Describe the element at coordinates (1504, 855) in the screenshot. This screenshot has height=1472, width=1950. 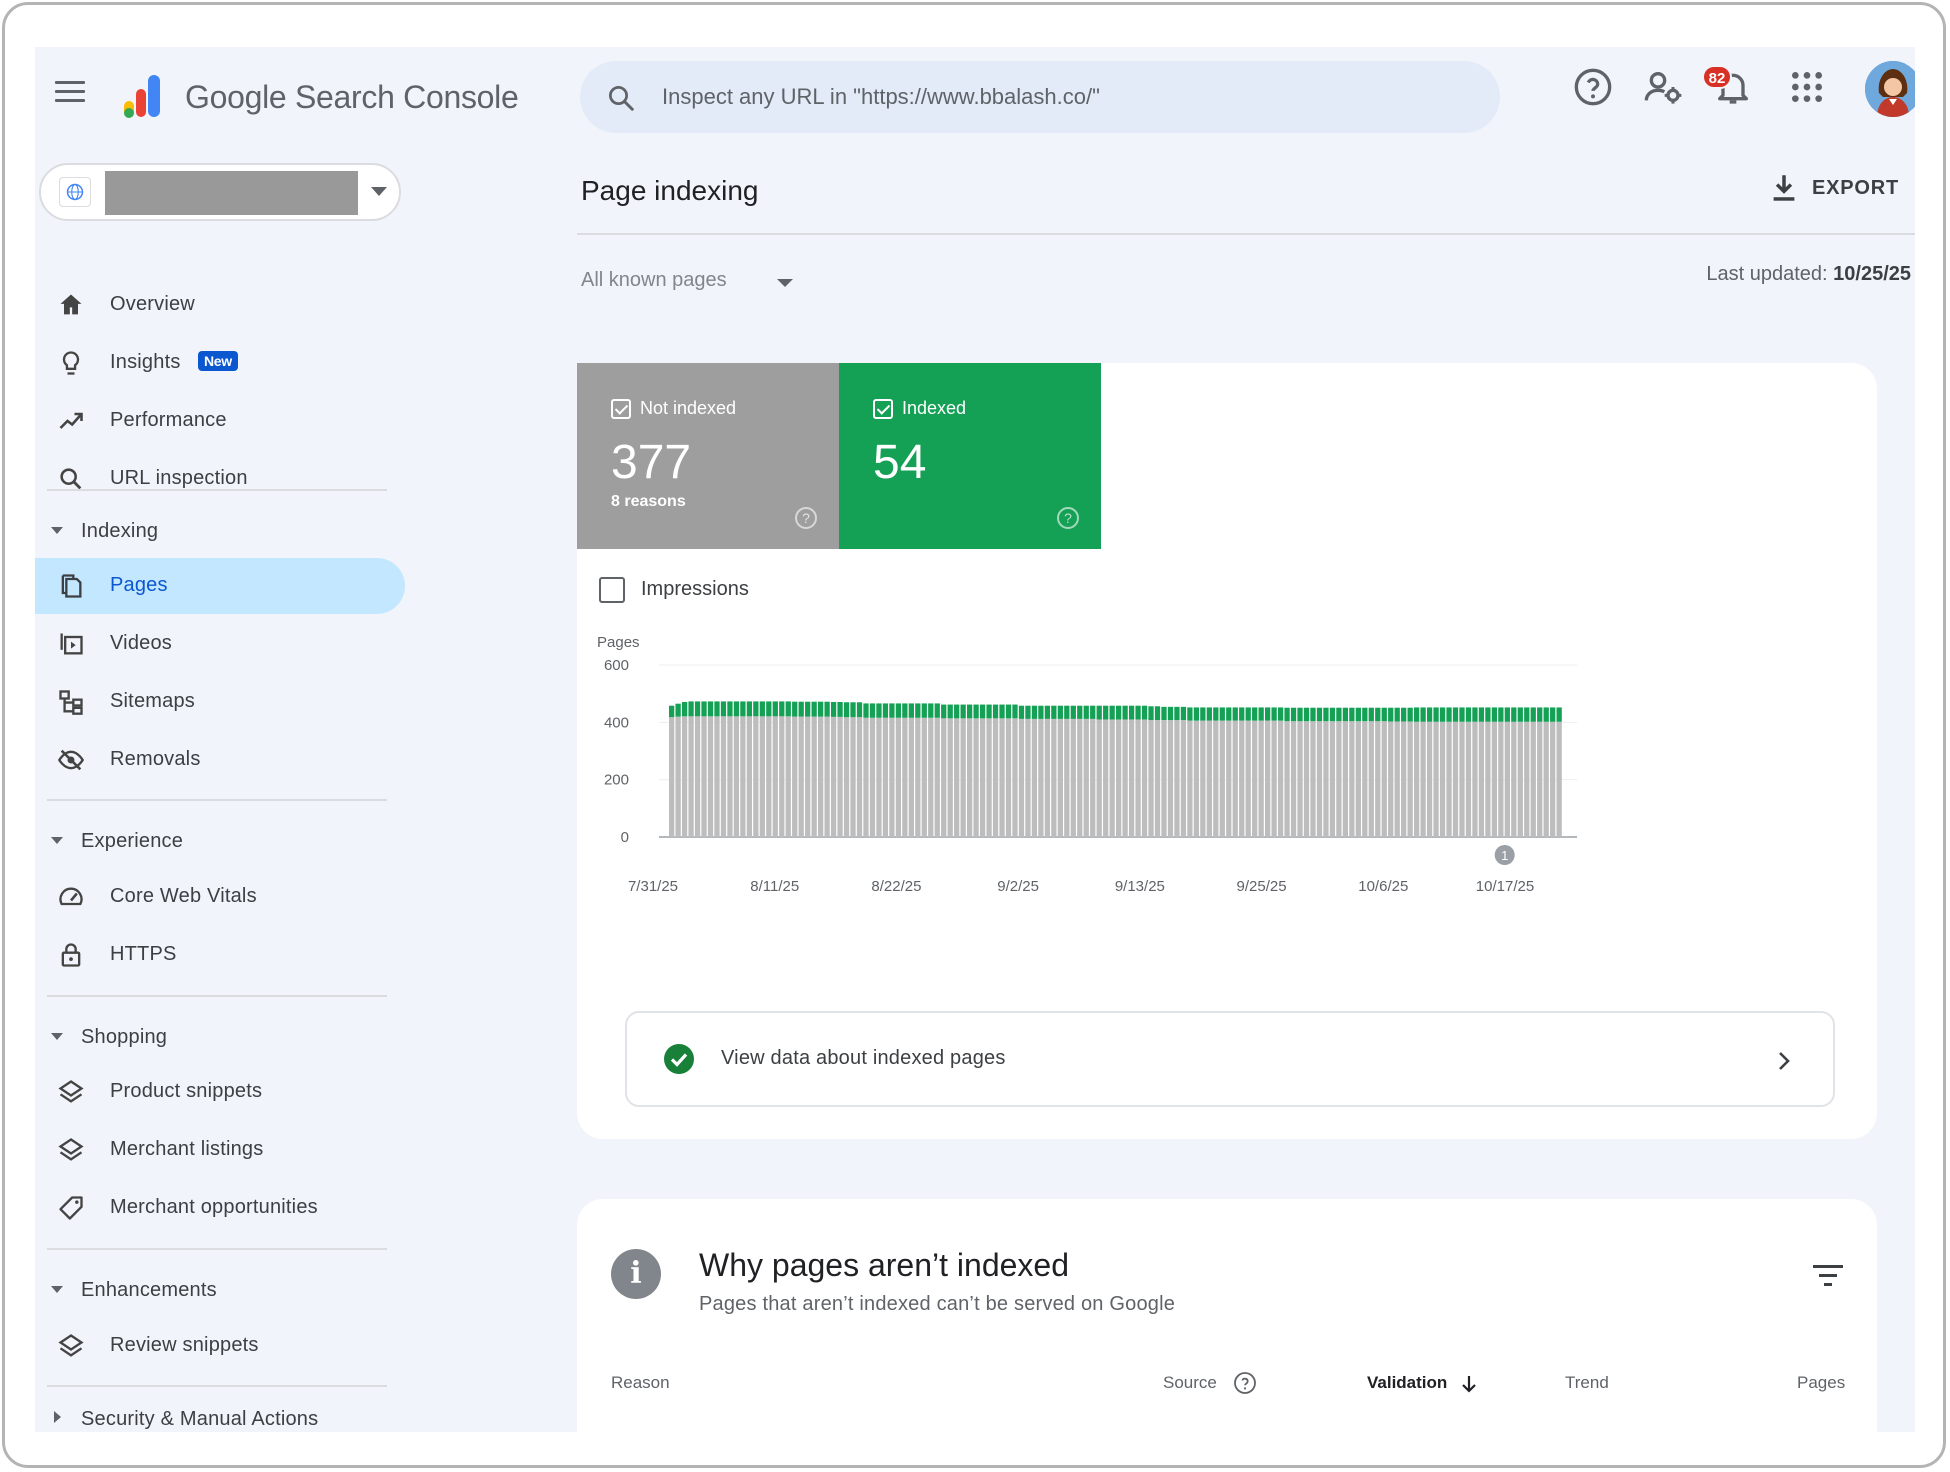
I see `annotation-marker` at that location.